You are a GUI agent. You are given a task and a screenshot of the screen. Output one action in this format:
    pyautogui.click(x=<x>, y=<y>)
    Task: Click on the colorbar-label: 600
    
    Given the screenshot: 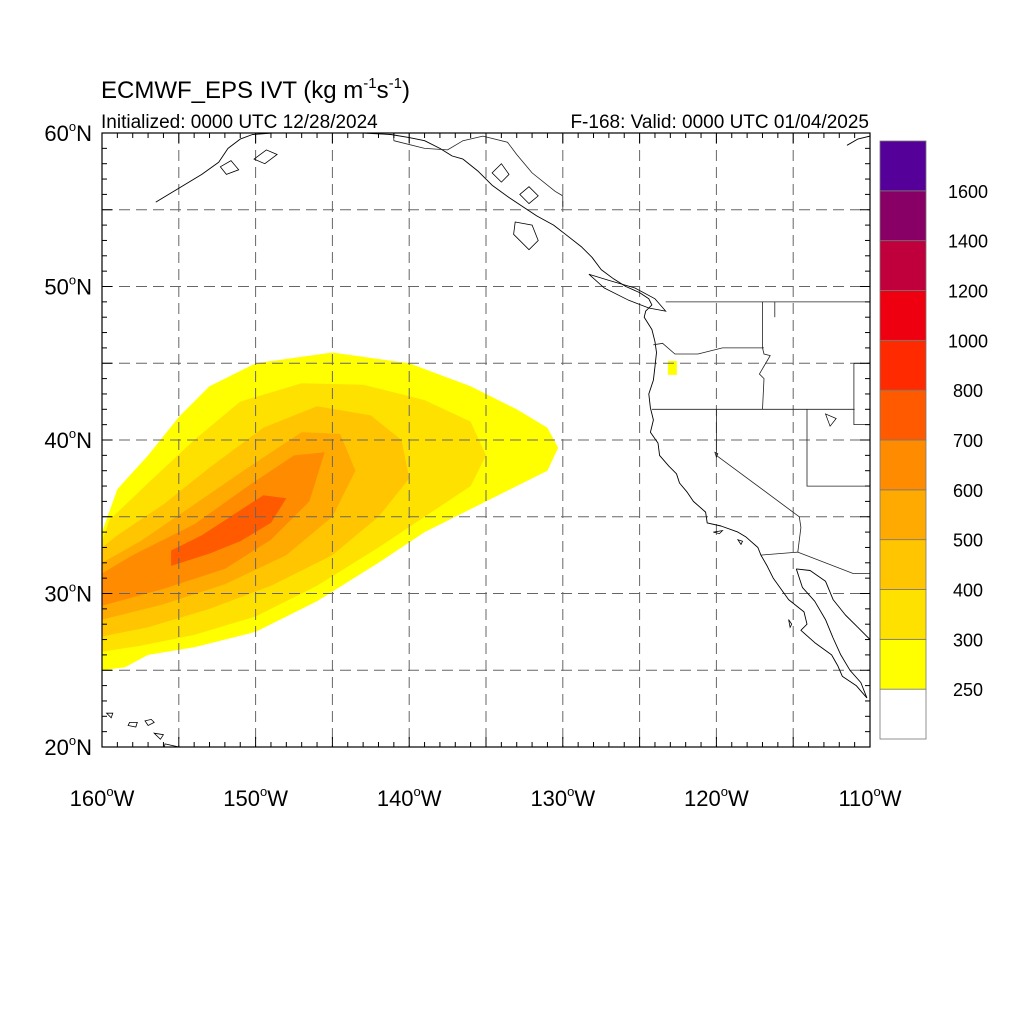 What is the action you would take?
    pyautogui.click(x=968, y=491)
    